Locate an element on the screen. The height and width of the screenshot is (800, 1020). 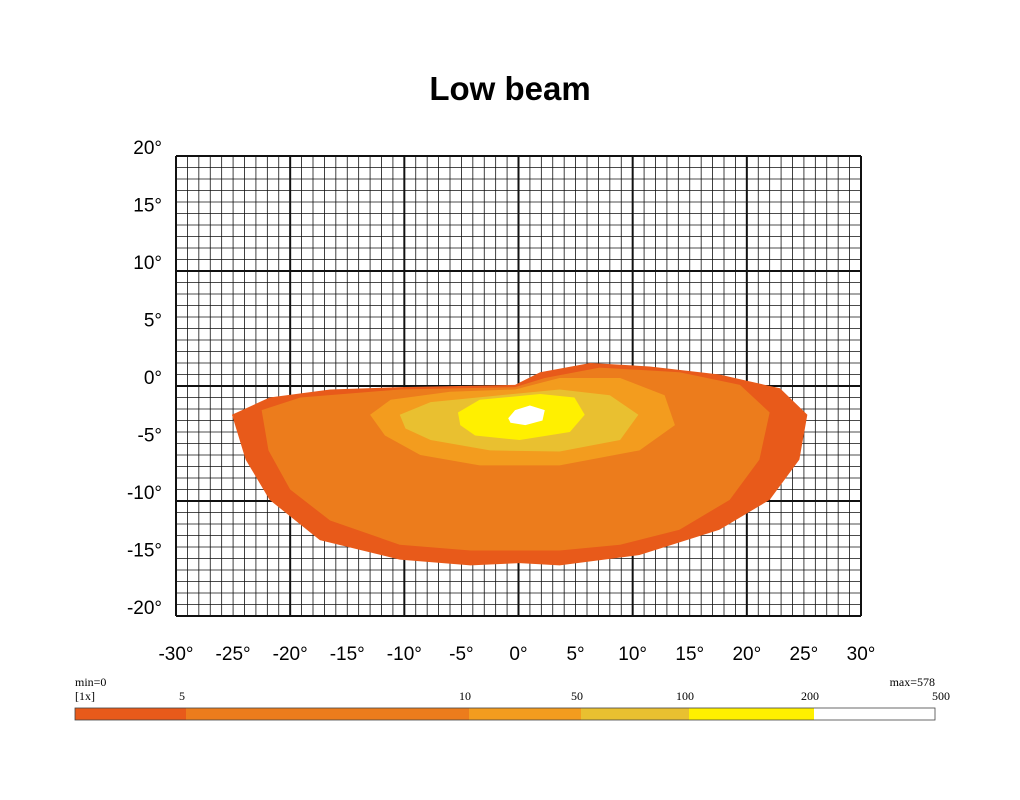
x-tick-label: 5° is located at coordinates (575, 654).